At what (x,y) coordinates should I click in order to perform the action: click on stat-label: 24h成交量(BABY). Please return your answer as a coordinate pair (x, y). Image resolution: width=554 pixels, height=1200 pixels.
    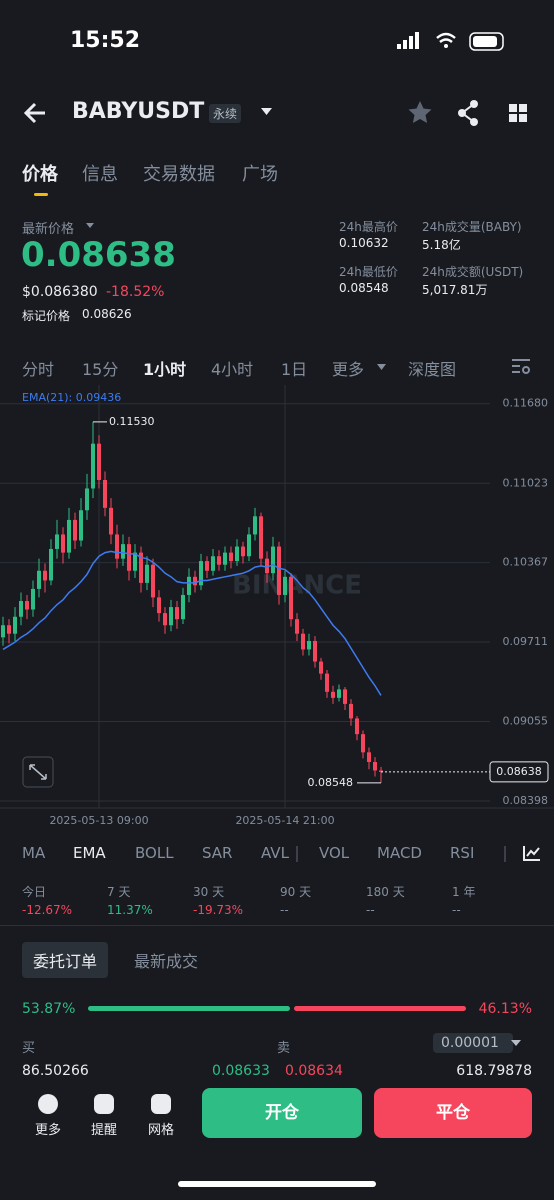
    Looking at the image, I should click on (472, 227).